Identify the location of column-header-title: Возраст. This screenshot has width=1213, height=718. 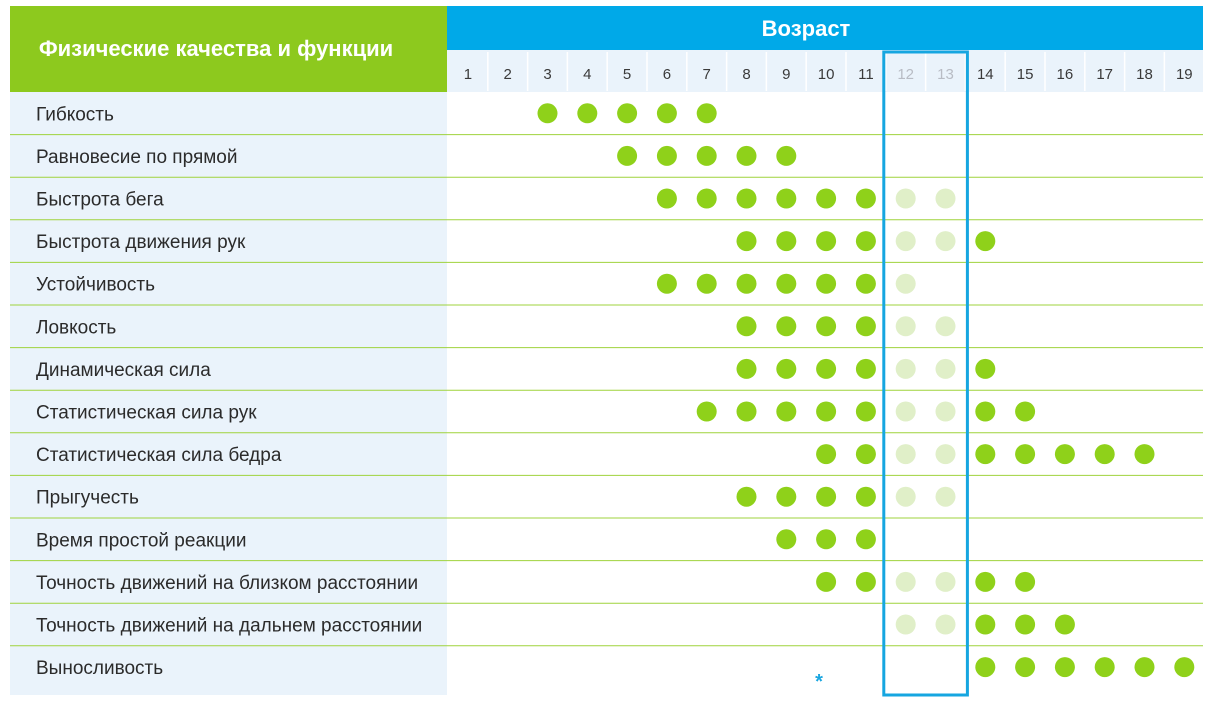
(806, 28).